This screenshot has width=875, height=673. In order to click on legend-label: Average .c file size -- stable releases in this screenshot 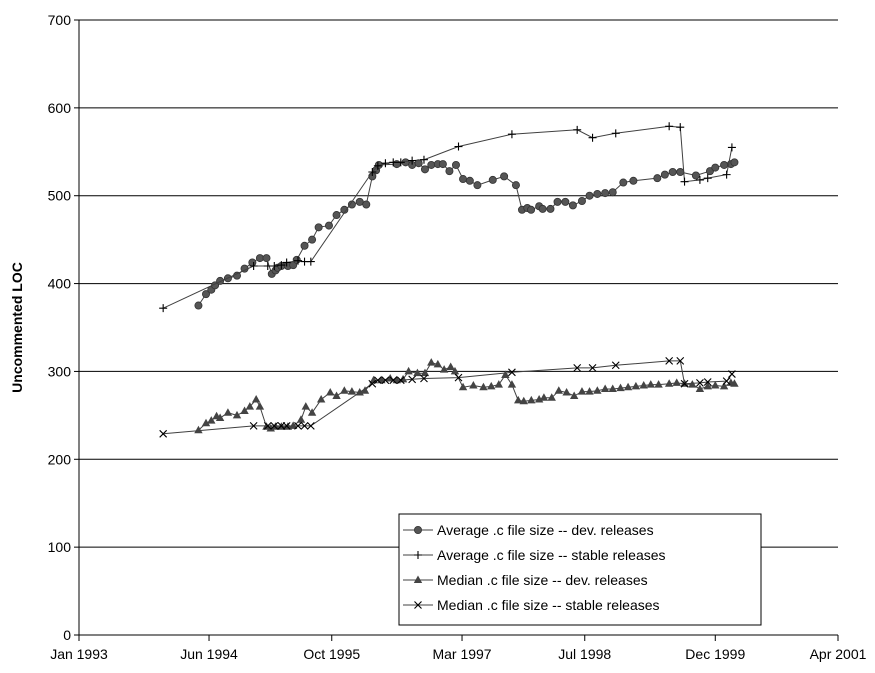, I will do `click(551, 555)`.